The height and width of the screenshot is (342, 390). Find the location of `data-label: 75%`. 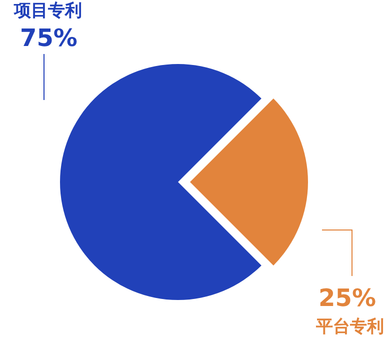

data-label: 75% is located at coordinates (49, 38).